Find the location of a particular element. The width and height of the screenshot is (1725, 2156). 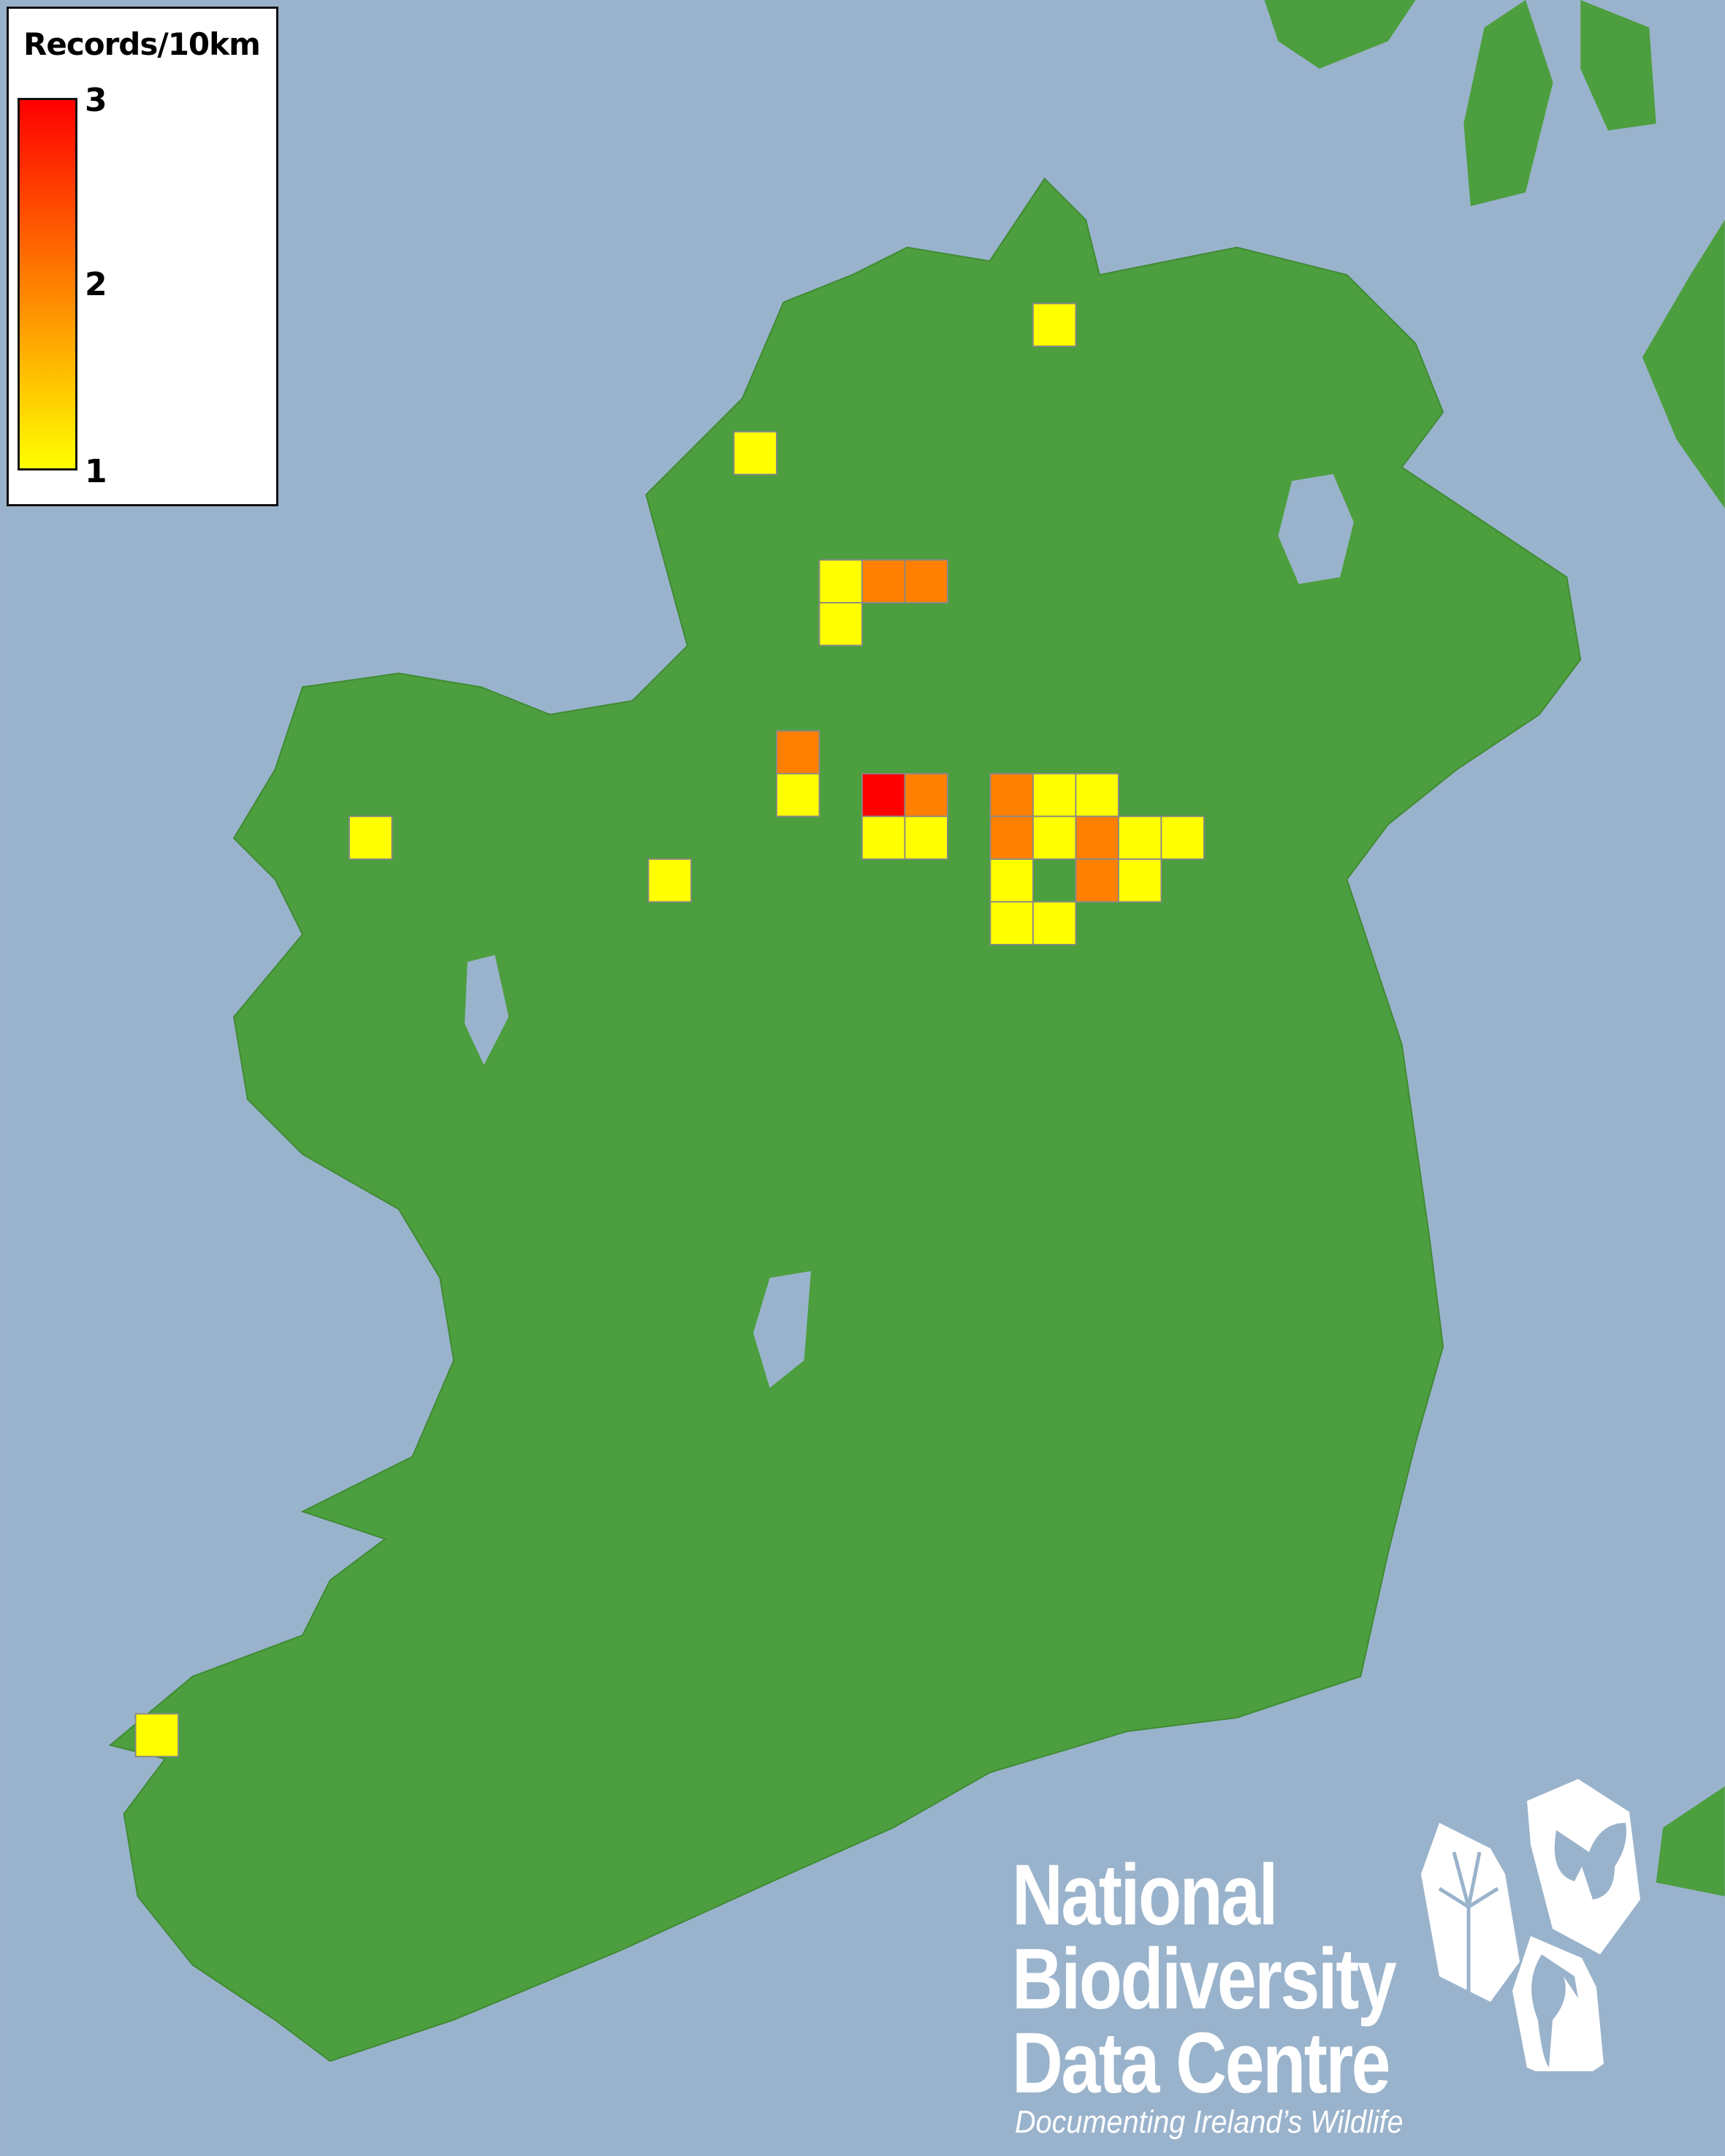

scotland-landmass is located at coordinates (1340, 34).